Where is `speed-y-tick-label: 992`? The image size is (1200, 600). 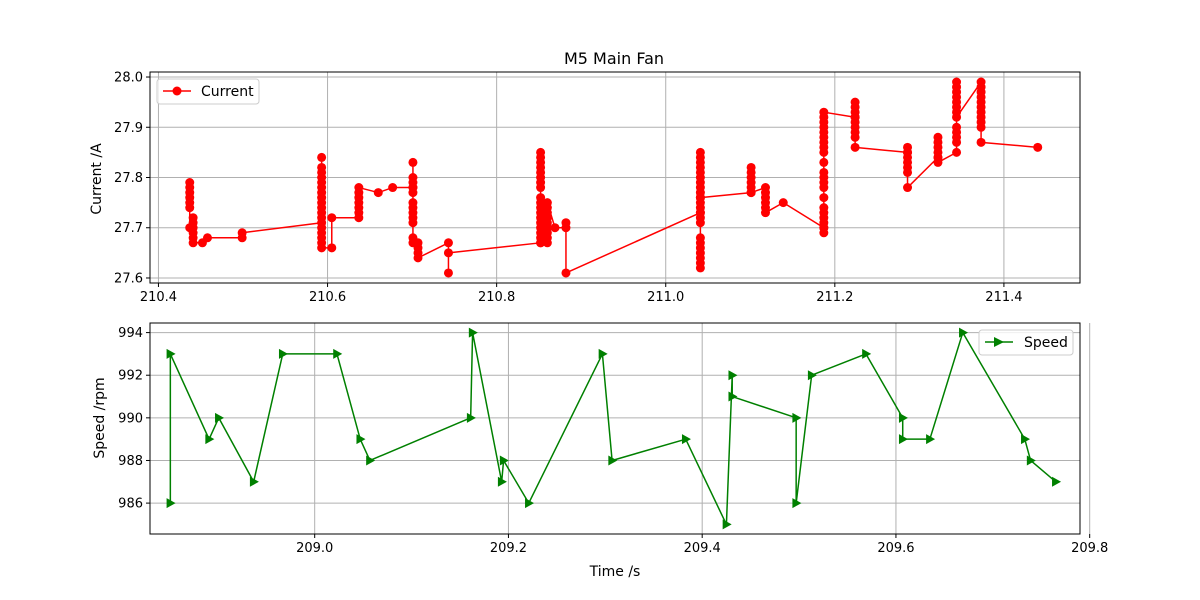
speed-y-tick-label: 992 is located at coordinates (130, 376).